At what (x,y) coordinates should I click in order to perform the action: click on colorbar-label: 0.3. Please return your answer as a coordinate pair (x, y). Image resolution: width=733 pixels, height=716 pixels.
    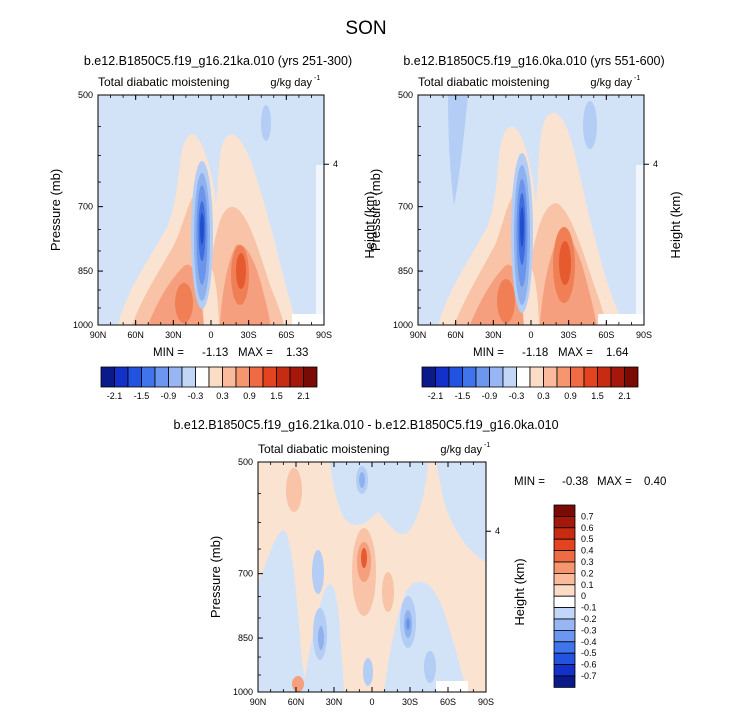
    Looking at the image, I should click on (543, 396).